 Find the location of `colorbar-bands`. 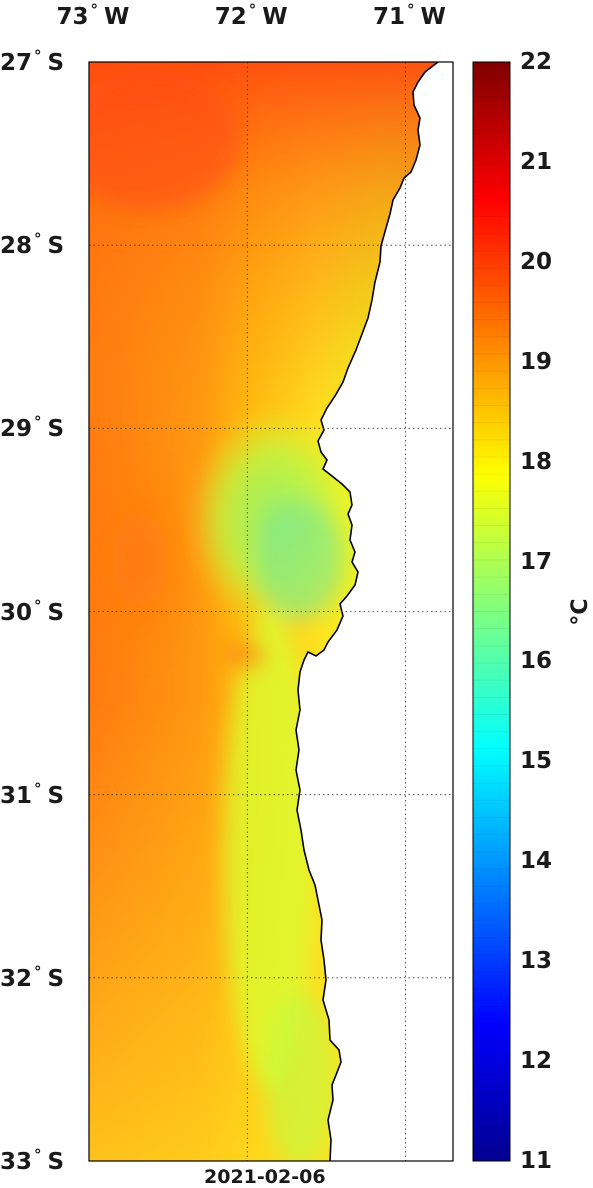

colorbar-bands is located at coordinates (491, 611).